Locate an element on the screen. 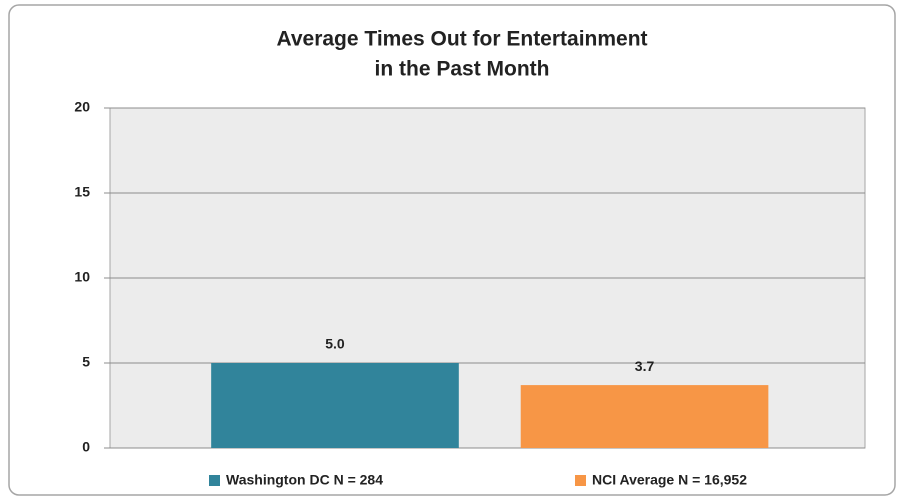  chart-title: Average Times Out for Entertainment is located at coordinates (461, 39).